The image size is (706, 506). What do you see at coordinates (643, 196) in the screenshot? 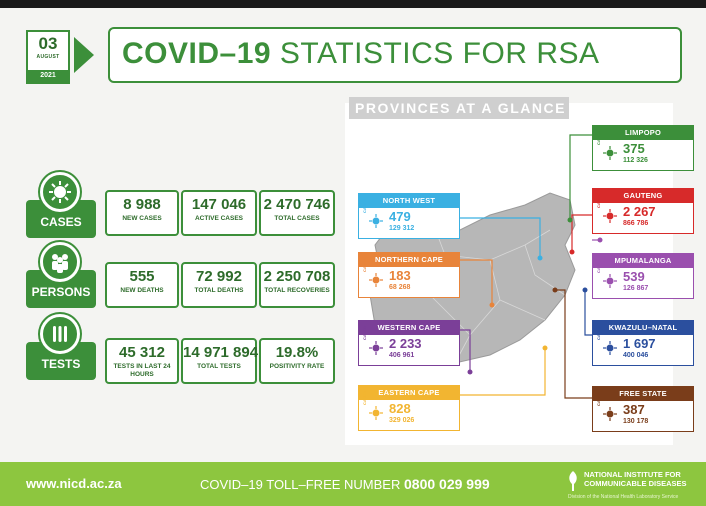
I see `province-name: GAUTENG` at bounding box center [643, 196].